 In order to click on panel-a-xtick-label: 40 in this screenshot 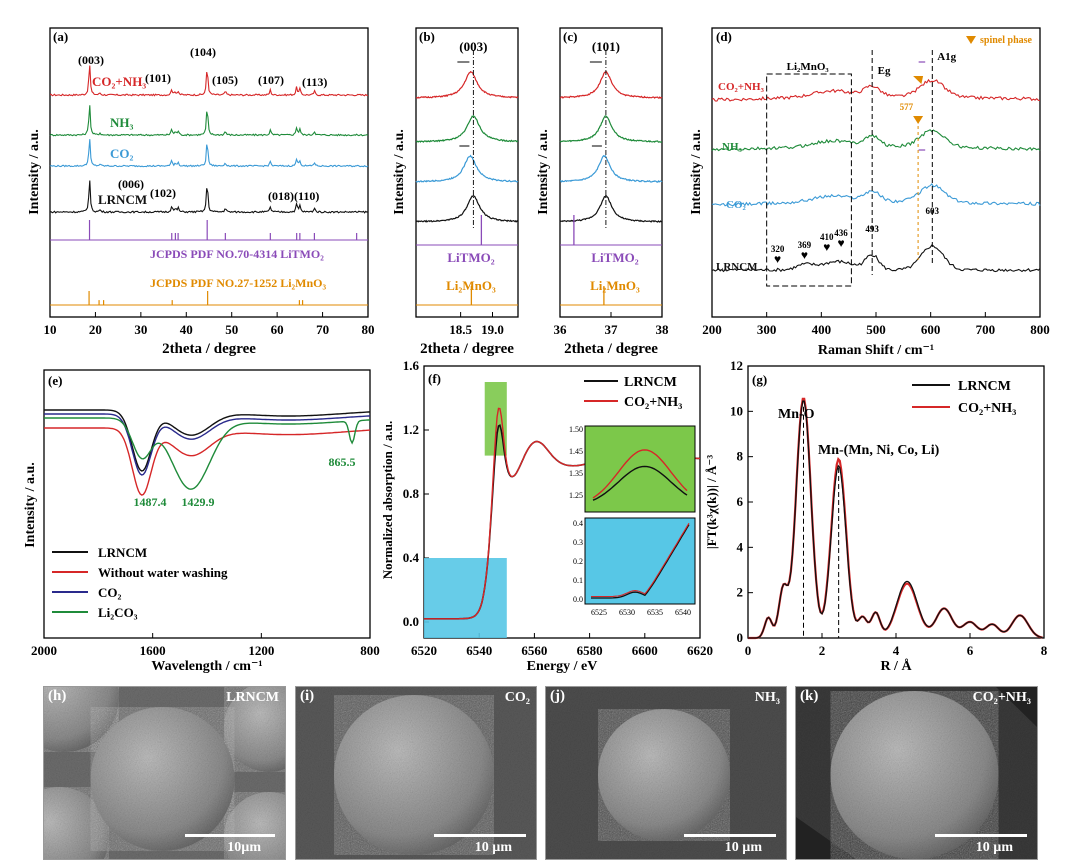, I will do `click(186, 329)`.